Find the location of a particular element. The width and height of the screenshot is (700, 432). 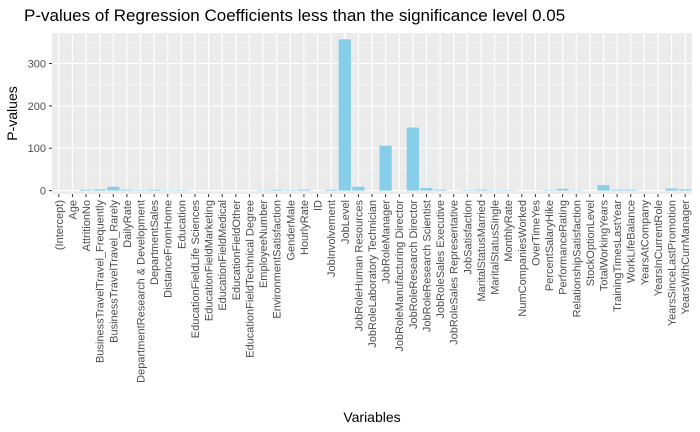

x-tick-label: EducationFieldMarketing is located at coordinates (210, 260).